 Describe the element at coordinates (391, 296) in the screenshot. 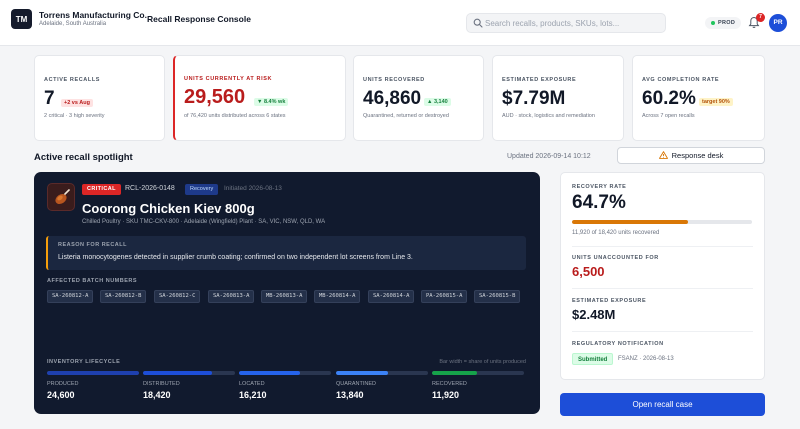

I see `batch-chip: SA-260814-A` at that location.